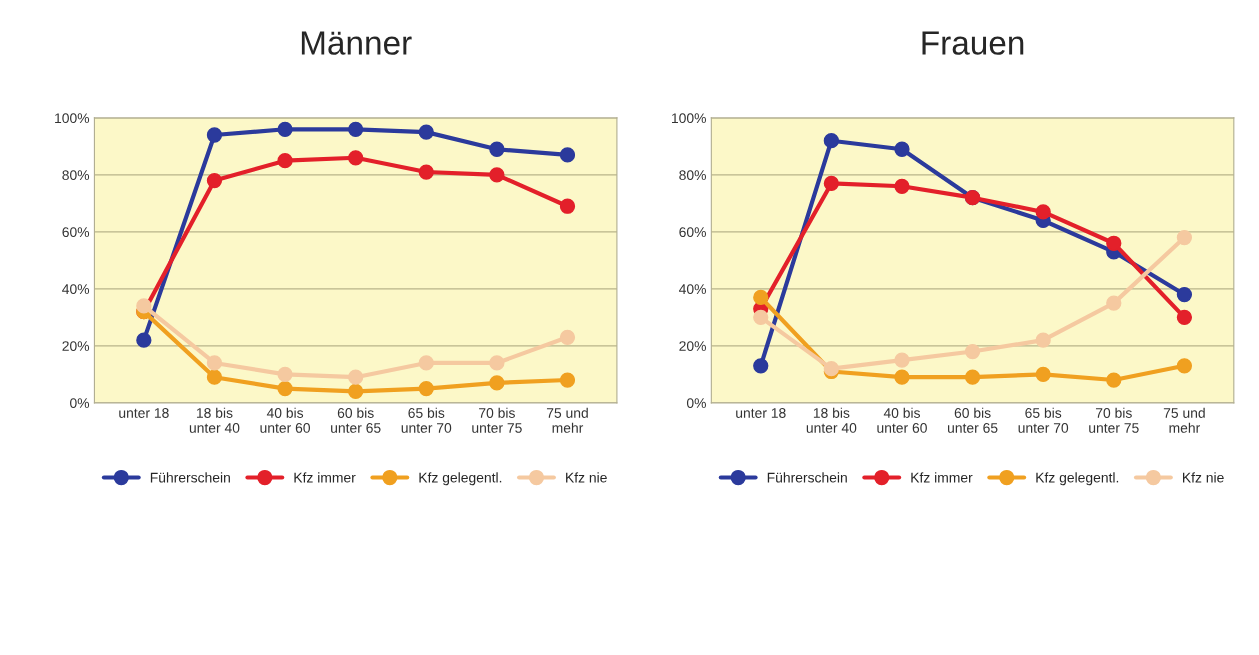 The height and width of the screenshot is (655, 1259). What do you see at coordinates (973, 43) in the screenshot?
I see `chart-title: Frauen` at bounding box center [973, 43].